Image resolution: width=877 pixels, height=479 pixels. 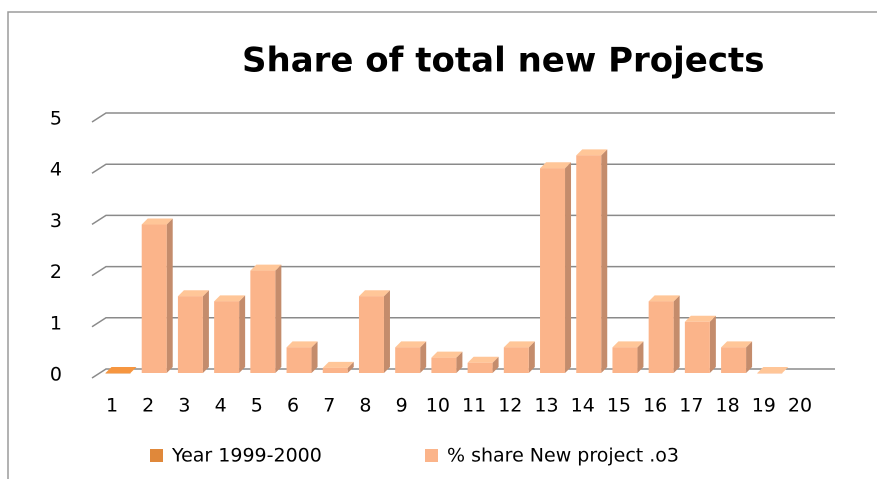 I want to click on chart-title: Share of total new Projects, so click(x=503, y=61).